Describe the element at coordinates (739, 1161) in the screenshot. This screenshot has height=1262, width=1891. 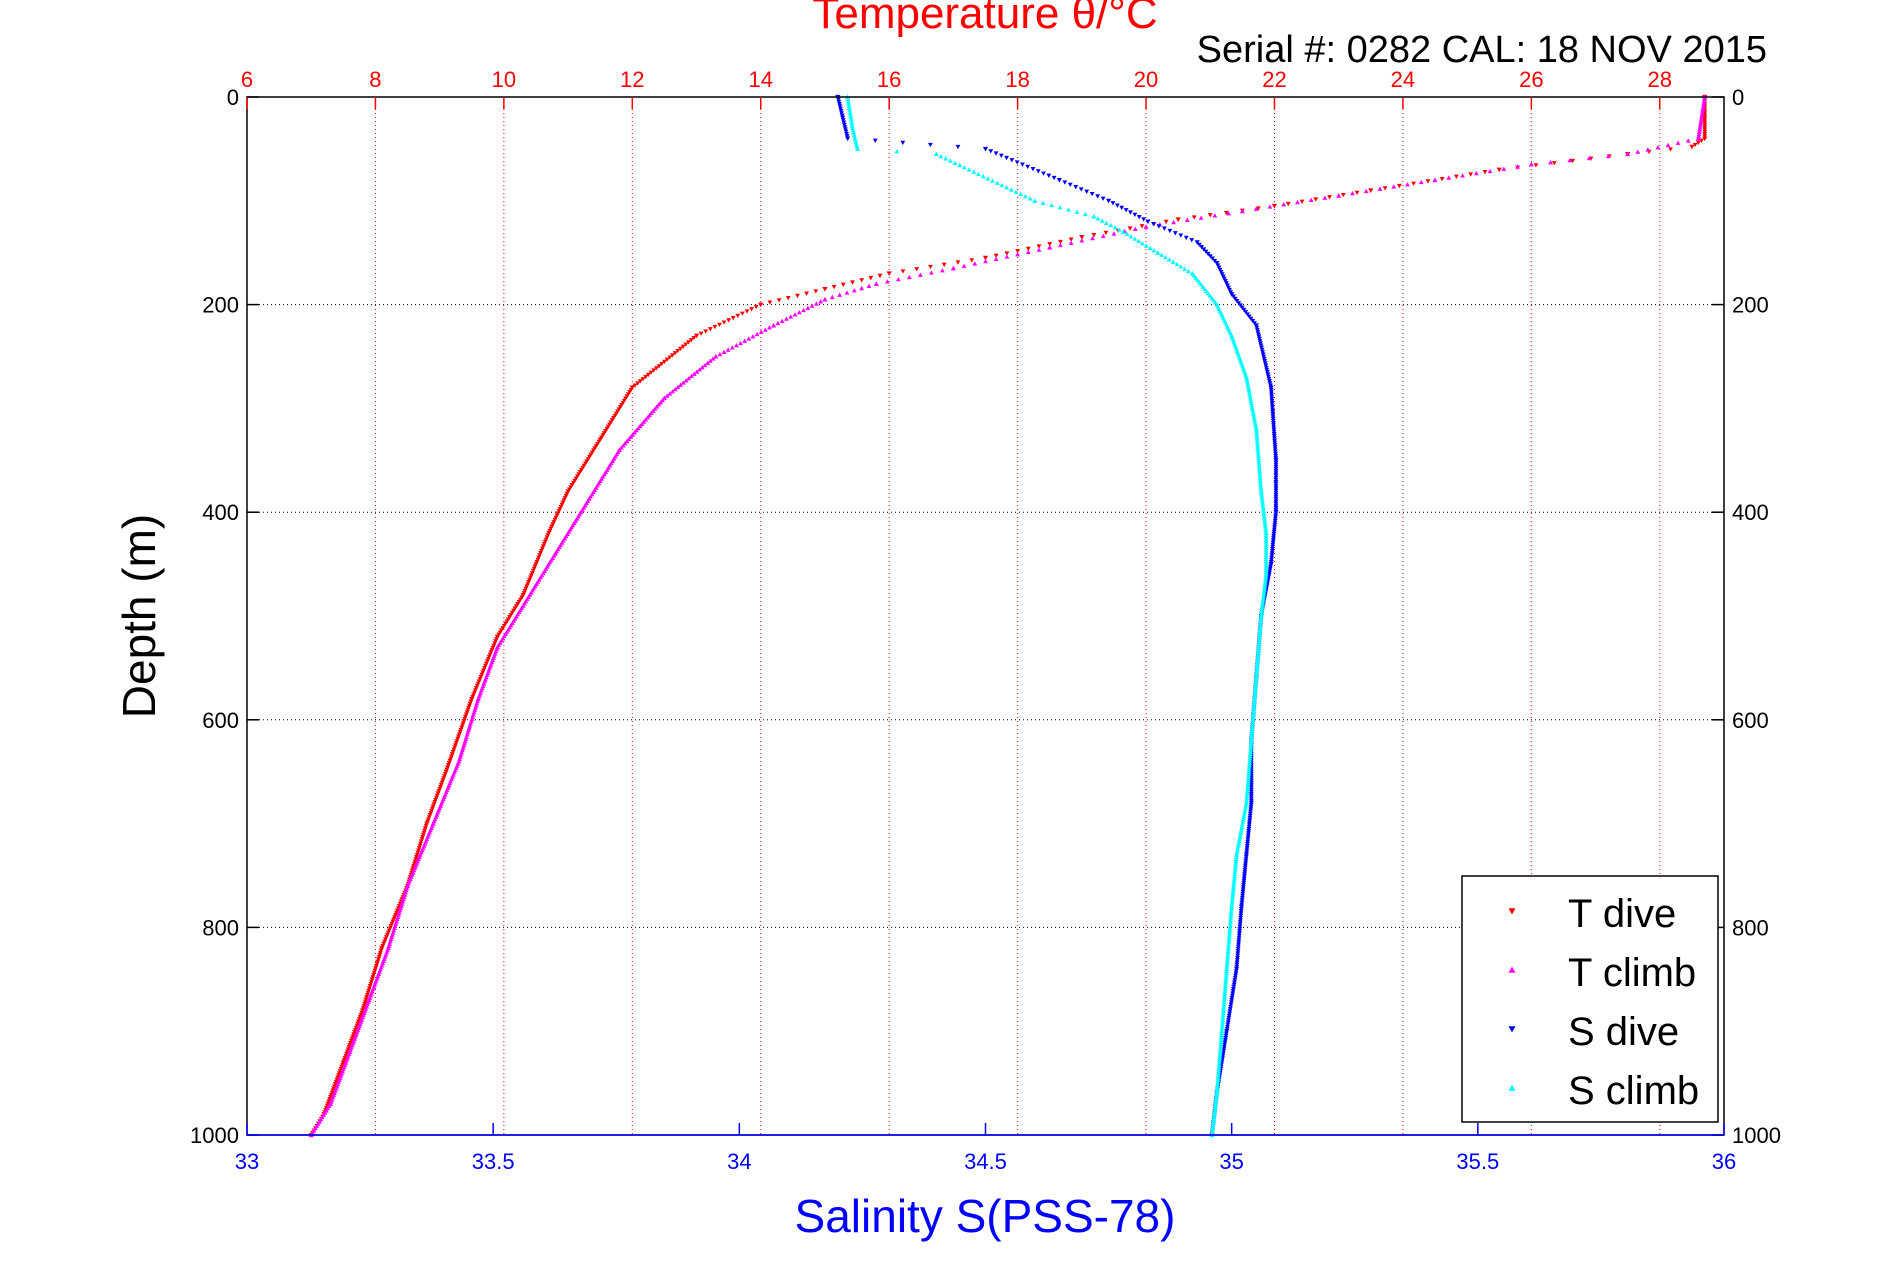
I see `tick-label-salinity: 34` at that location.